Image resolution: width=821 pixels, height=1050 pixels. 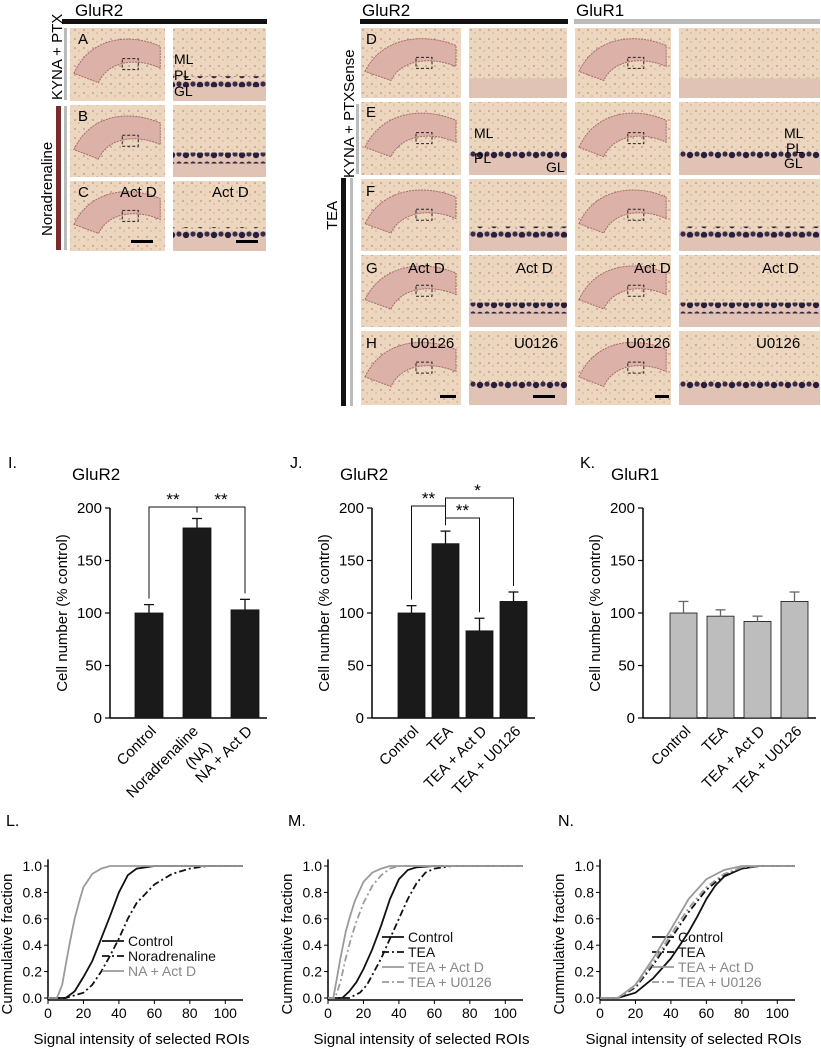 I want to click on panel-label: L., so click(x=12, y=821).